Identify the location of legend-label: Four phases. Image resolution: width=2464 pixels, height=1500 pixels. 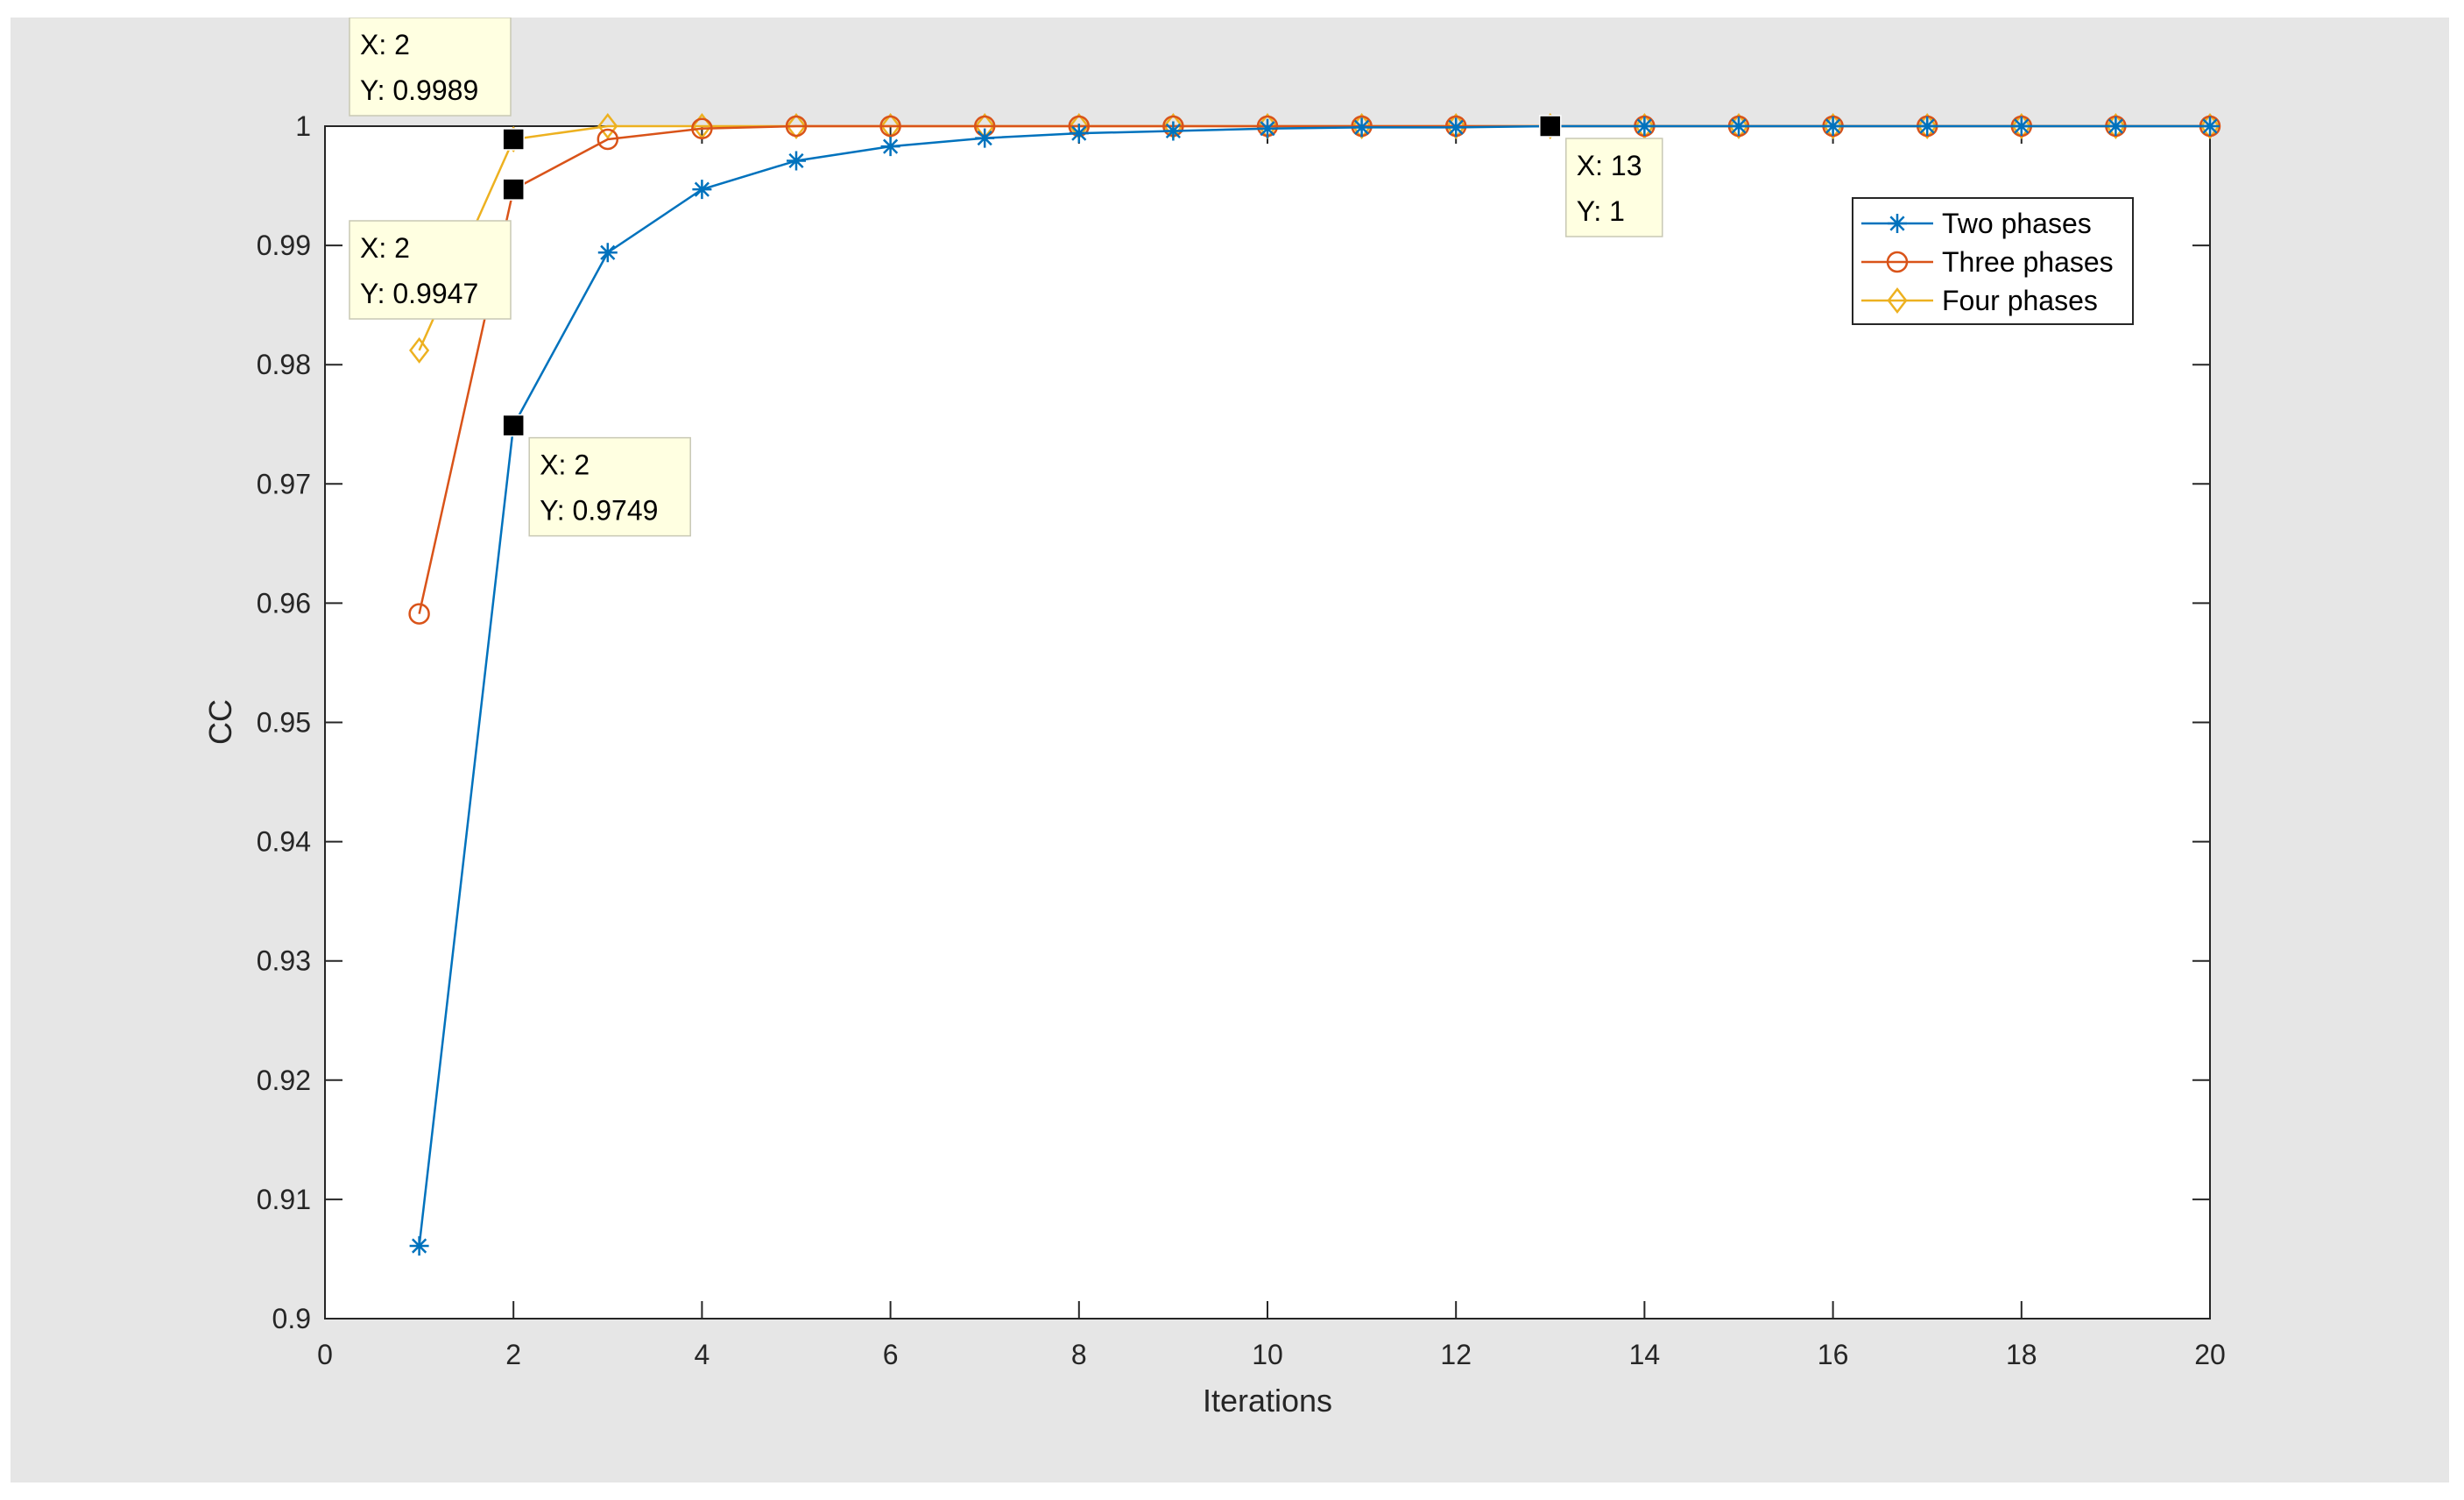
(2020, 300).